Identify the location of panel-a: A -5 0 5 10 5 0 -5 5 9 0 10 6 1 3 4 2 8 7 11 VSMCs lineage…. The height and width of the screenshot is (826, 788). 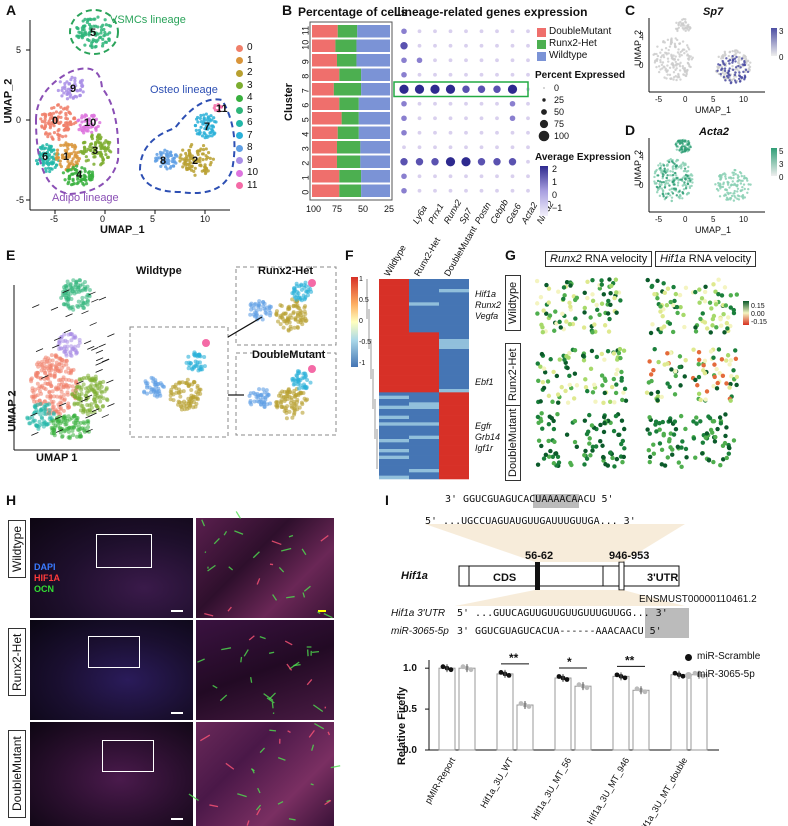
(132, 122).